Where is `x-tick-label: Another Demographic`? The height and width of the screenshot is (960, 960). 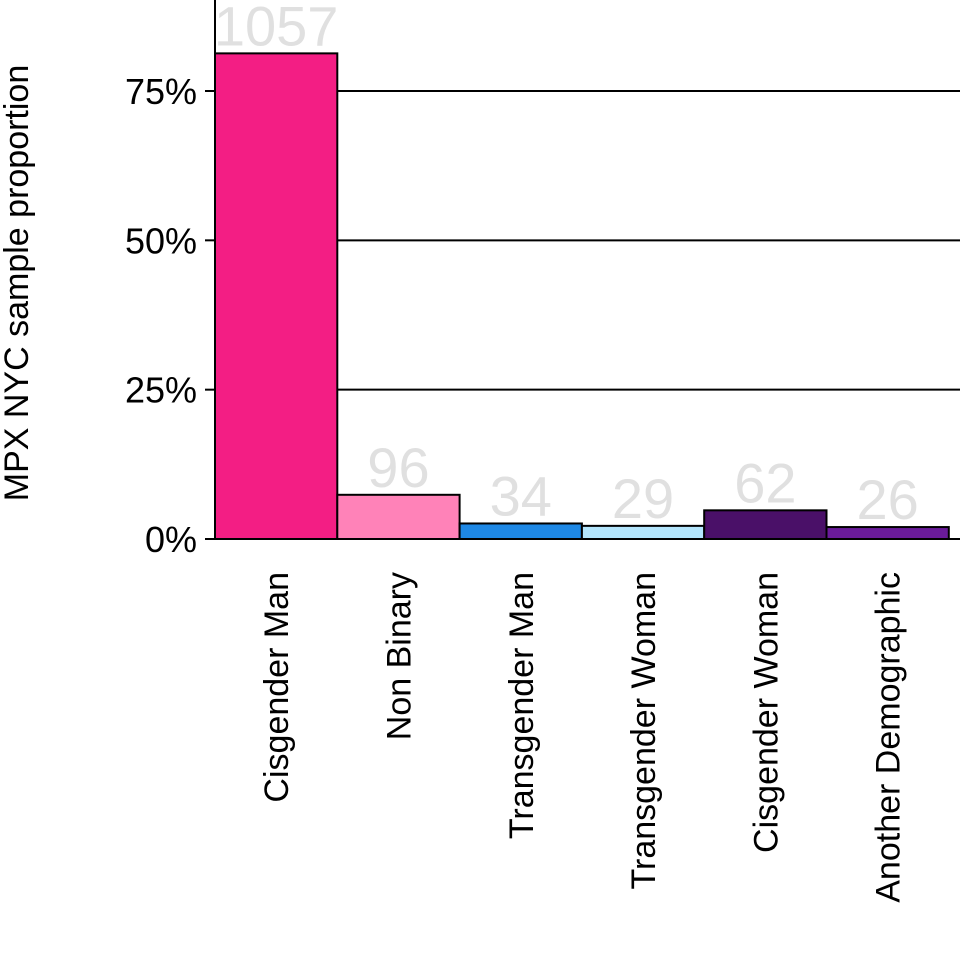 x-tick-label: Another Demographic is located at coordinates (889, 737).